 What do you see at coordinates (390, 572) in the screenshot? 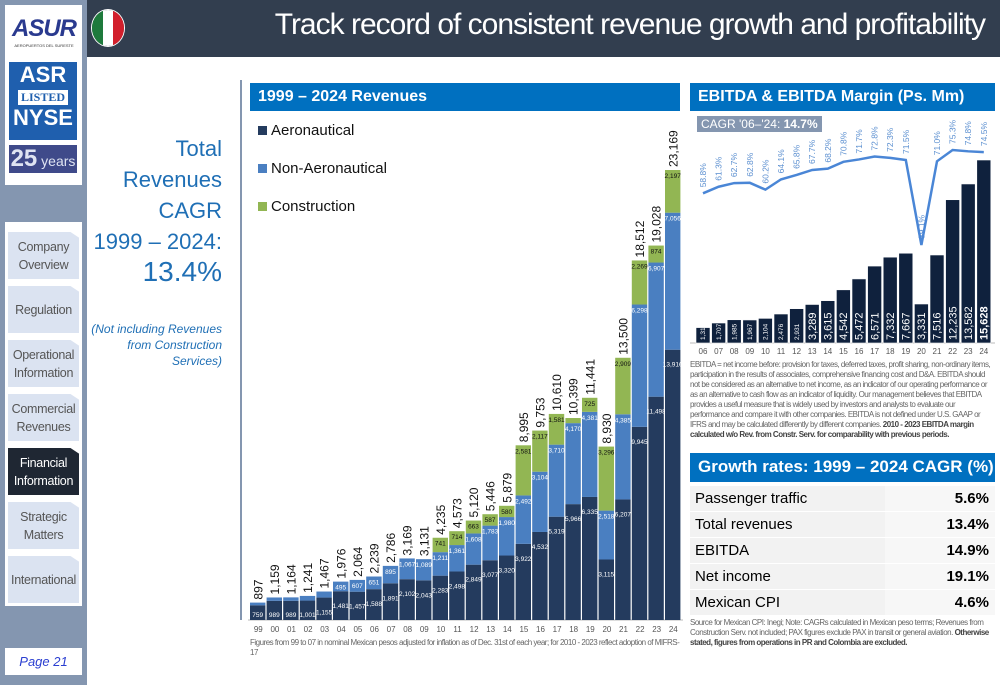
I see `segment-label: 895` at bounding box center [390, 572].